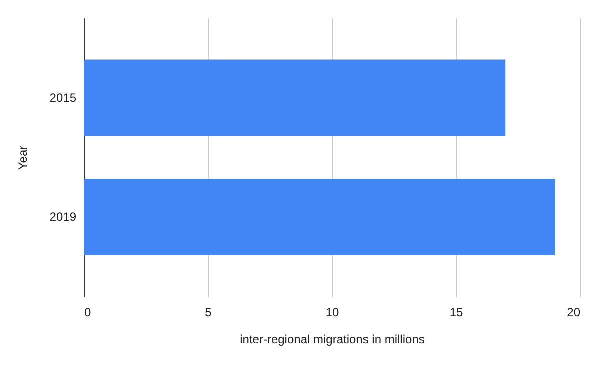  I want to click on x-axis-title: inter-regional migrations in millions, so click(332, 339).